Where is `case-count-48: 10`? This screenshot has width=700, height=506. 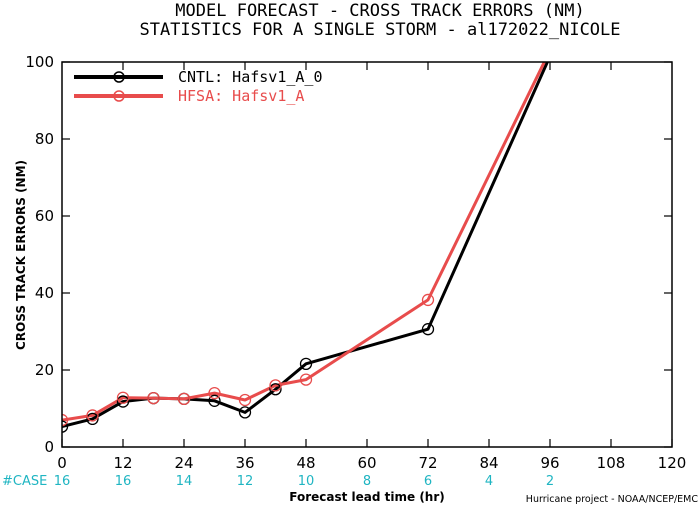
case-count-48: 10 is located at coordinates (306, 481).